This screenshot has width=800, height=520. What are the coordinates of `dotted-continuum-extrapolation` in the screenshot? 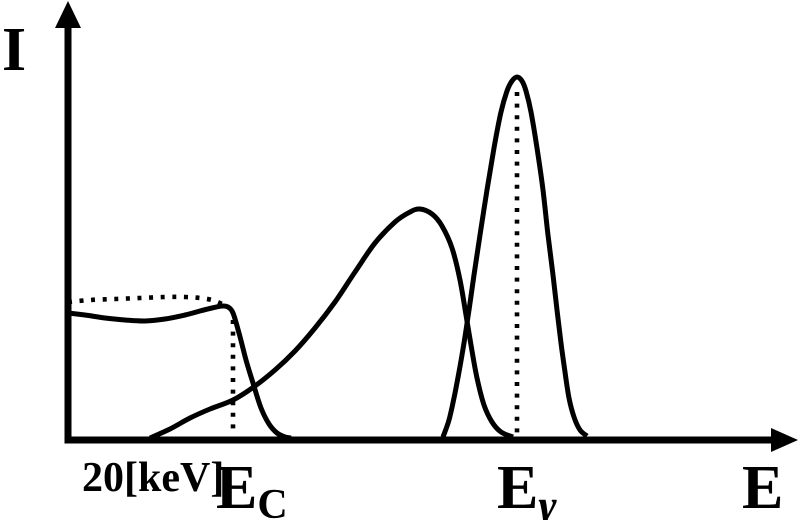 It's located at (145, 300).